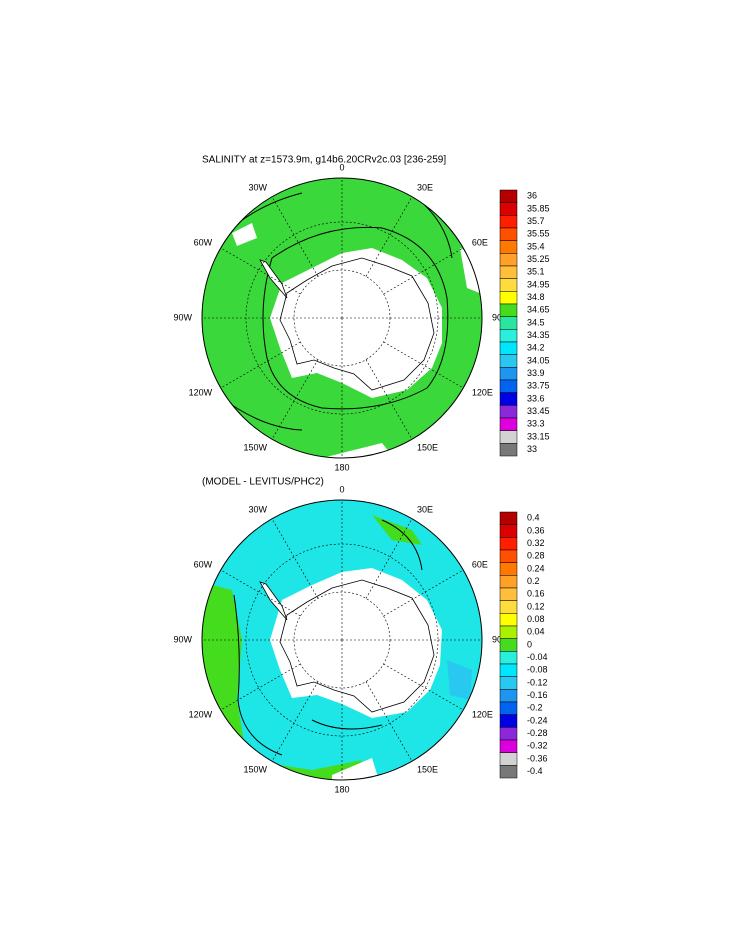  What do you see at coordinates (536, 272) in the screenshot?
I see `colorbar-label: 35.1` at bounding box center [536, 272].